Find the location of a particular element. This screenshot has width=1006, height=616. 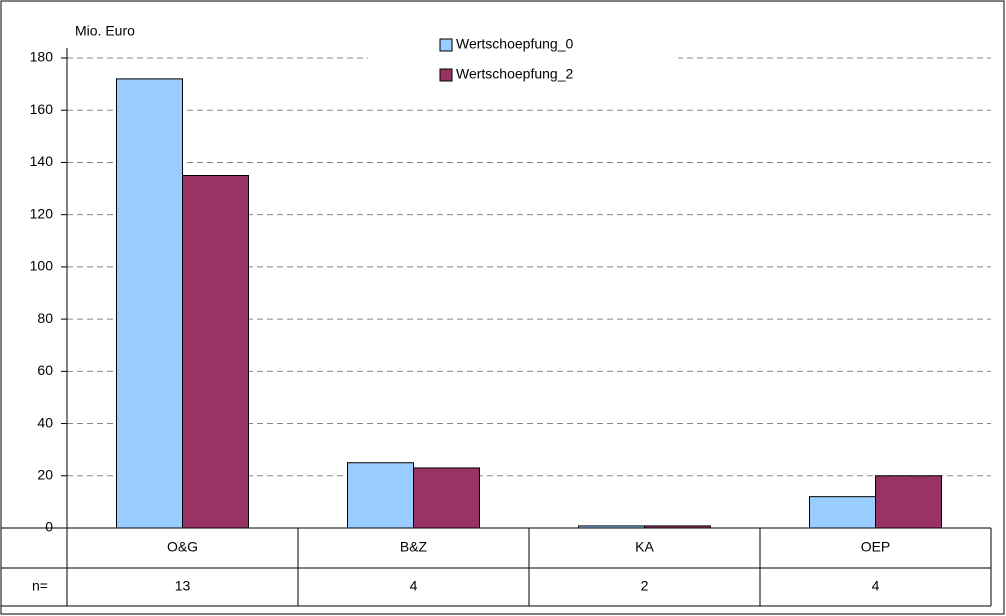

legend-box is located at coordinates (523, 59).